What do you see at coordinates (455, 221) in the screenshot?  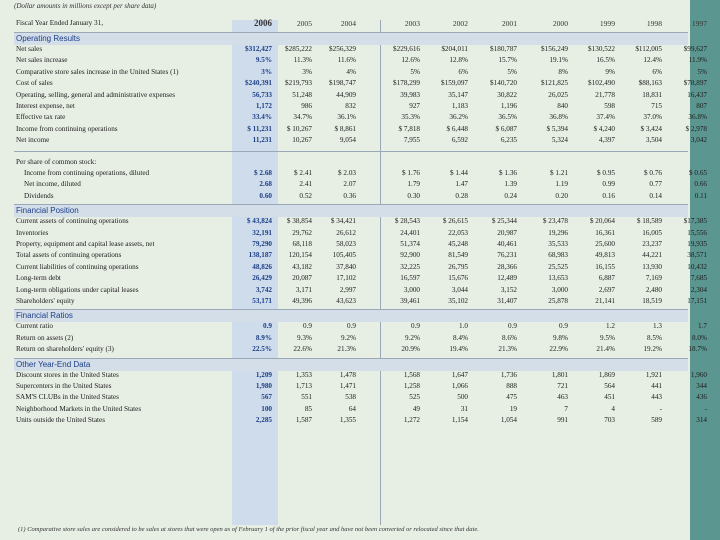 I see `cell-2002: $ 26,615` at bounding box center [455, 221].